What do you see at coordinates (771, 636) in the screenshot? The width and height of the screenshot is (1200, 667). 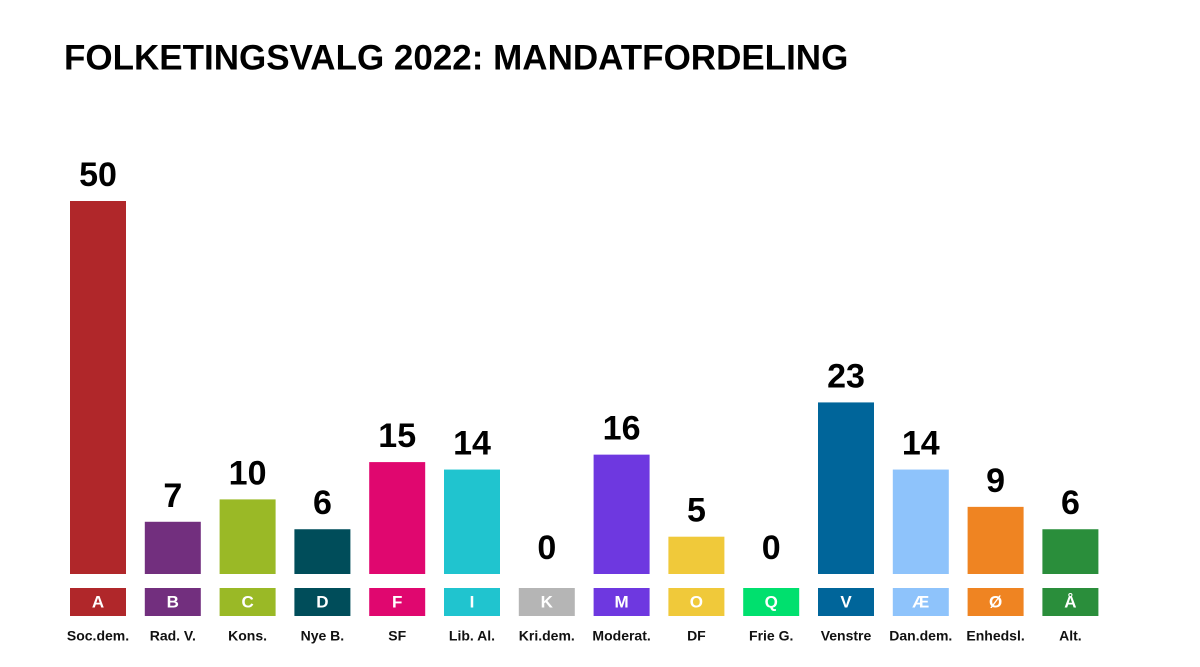 I see `party-name: Frie G.` at bounding box center [771, 636].